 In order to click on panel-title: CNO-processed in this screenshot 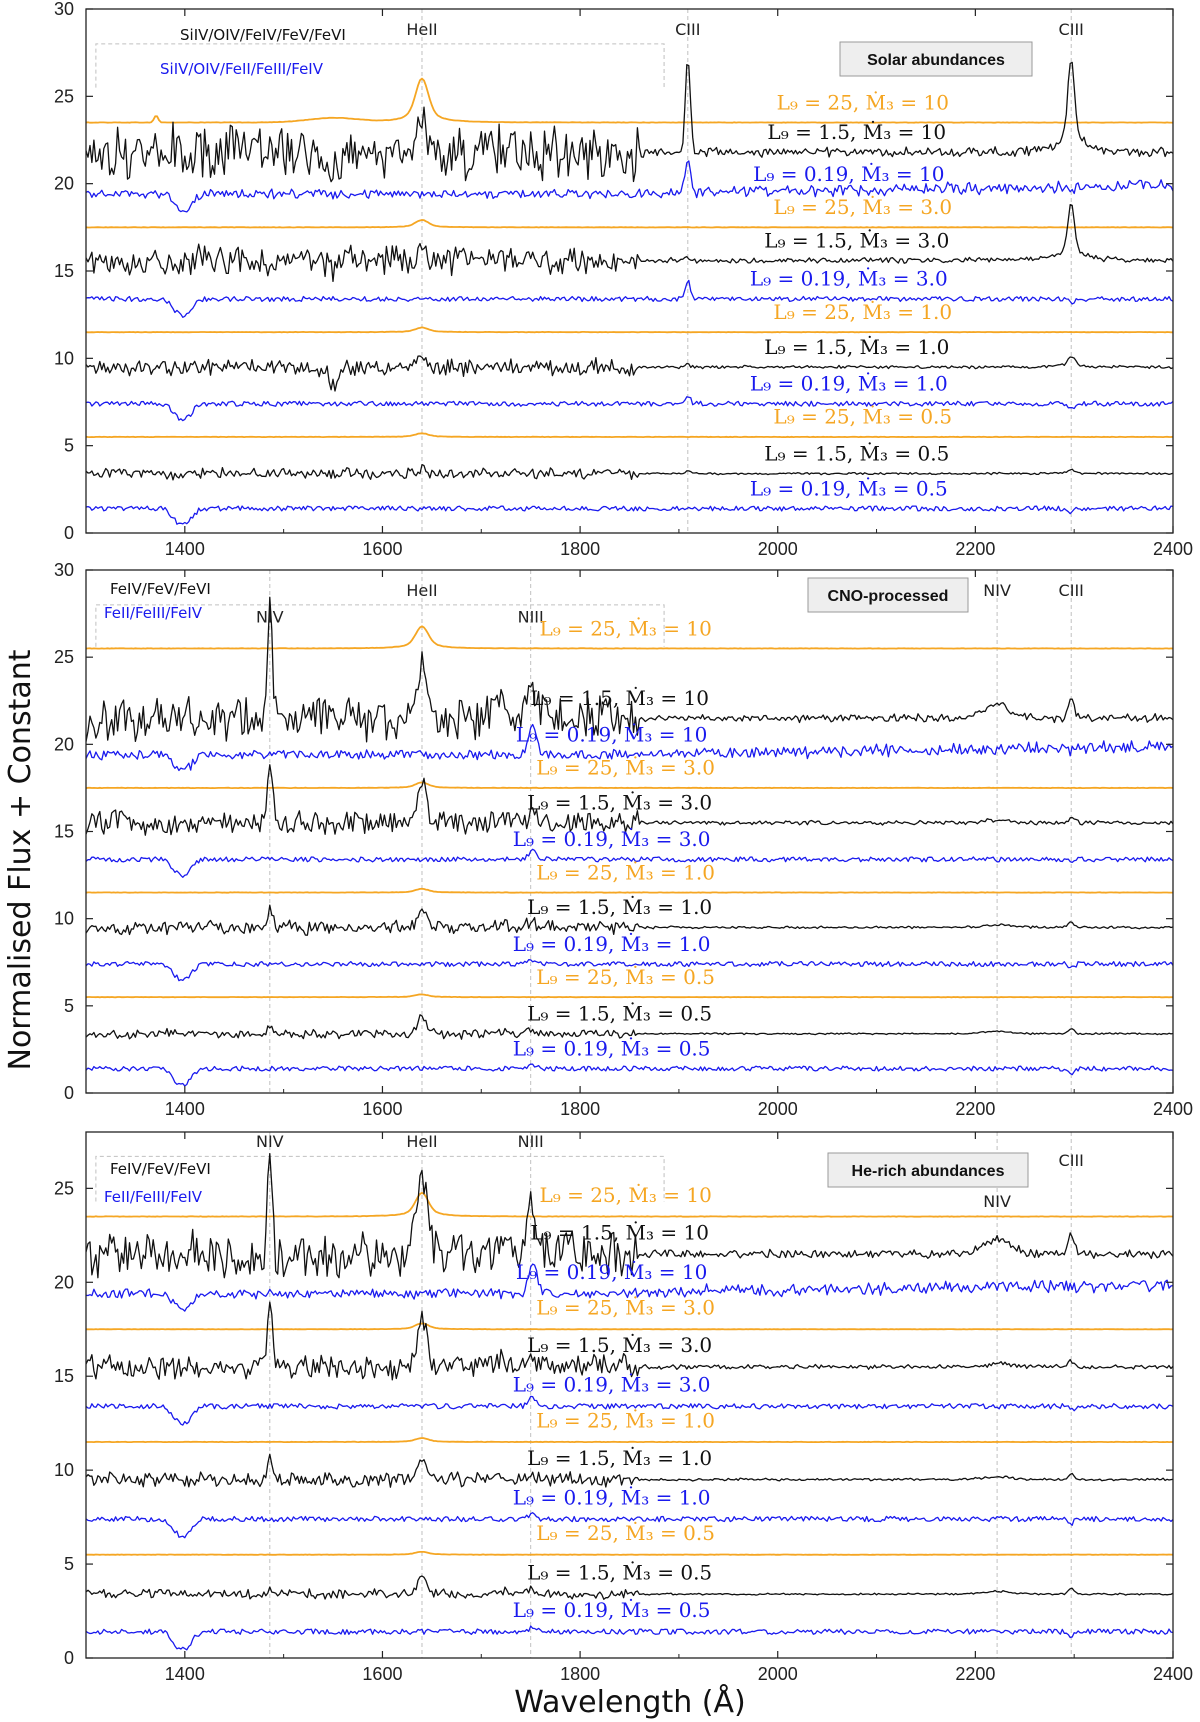, I will do `click(888, 596)`.